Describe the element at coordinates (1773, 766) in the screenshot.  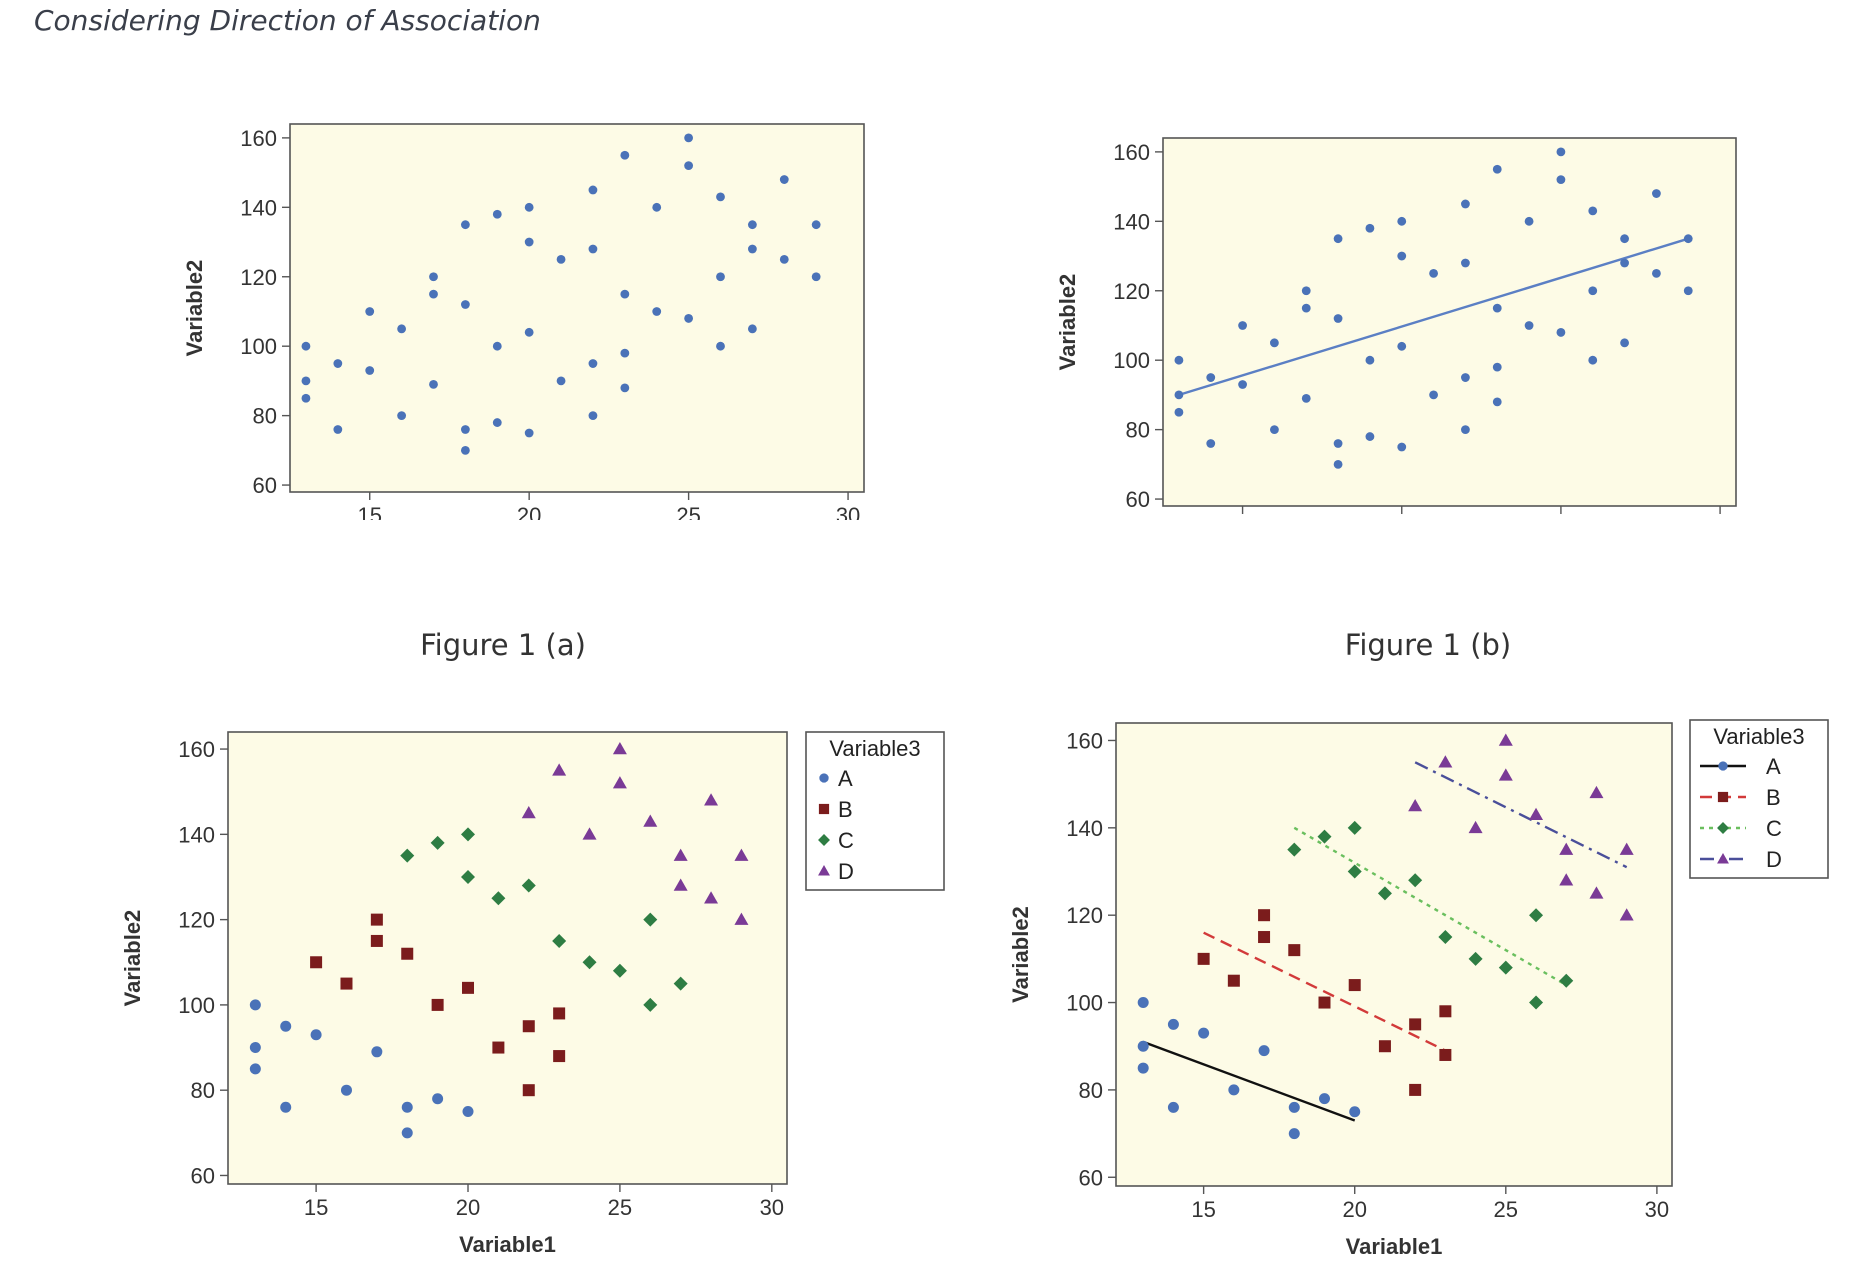
I see `legend-label-a: A` at that location.